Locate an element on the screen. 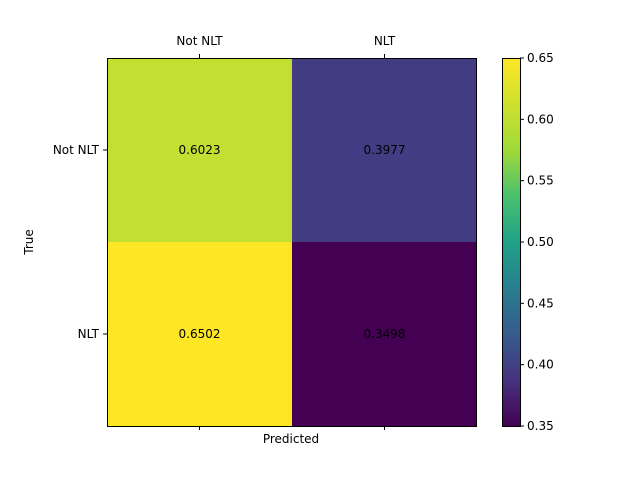 The image size is (640, 480). cell-value-label: 0.6023 is located at coordinates (200, 150).